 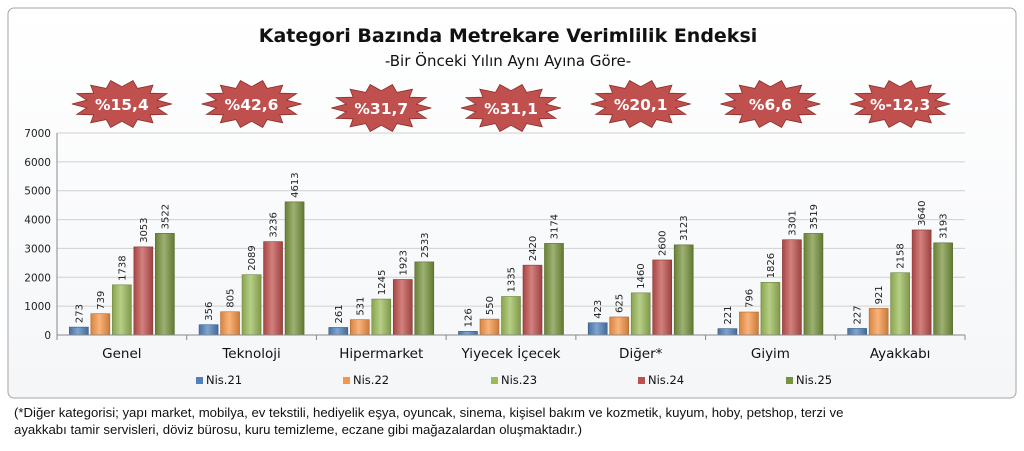 What do you see at coordinates (209, 311) in the screenshot?
I see `data-label: 356` at bounding box center [209, 311].